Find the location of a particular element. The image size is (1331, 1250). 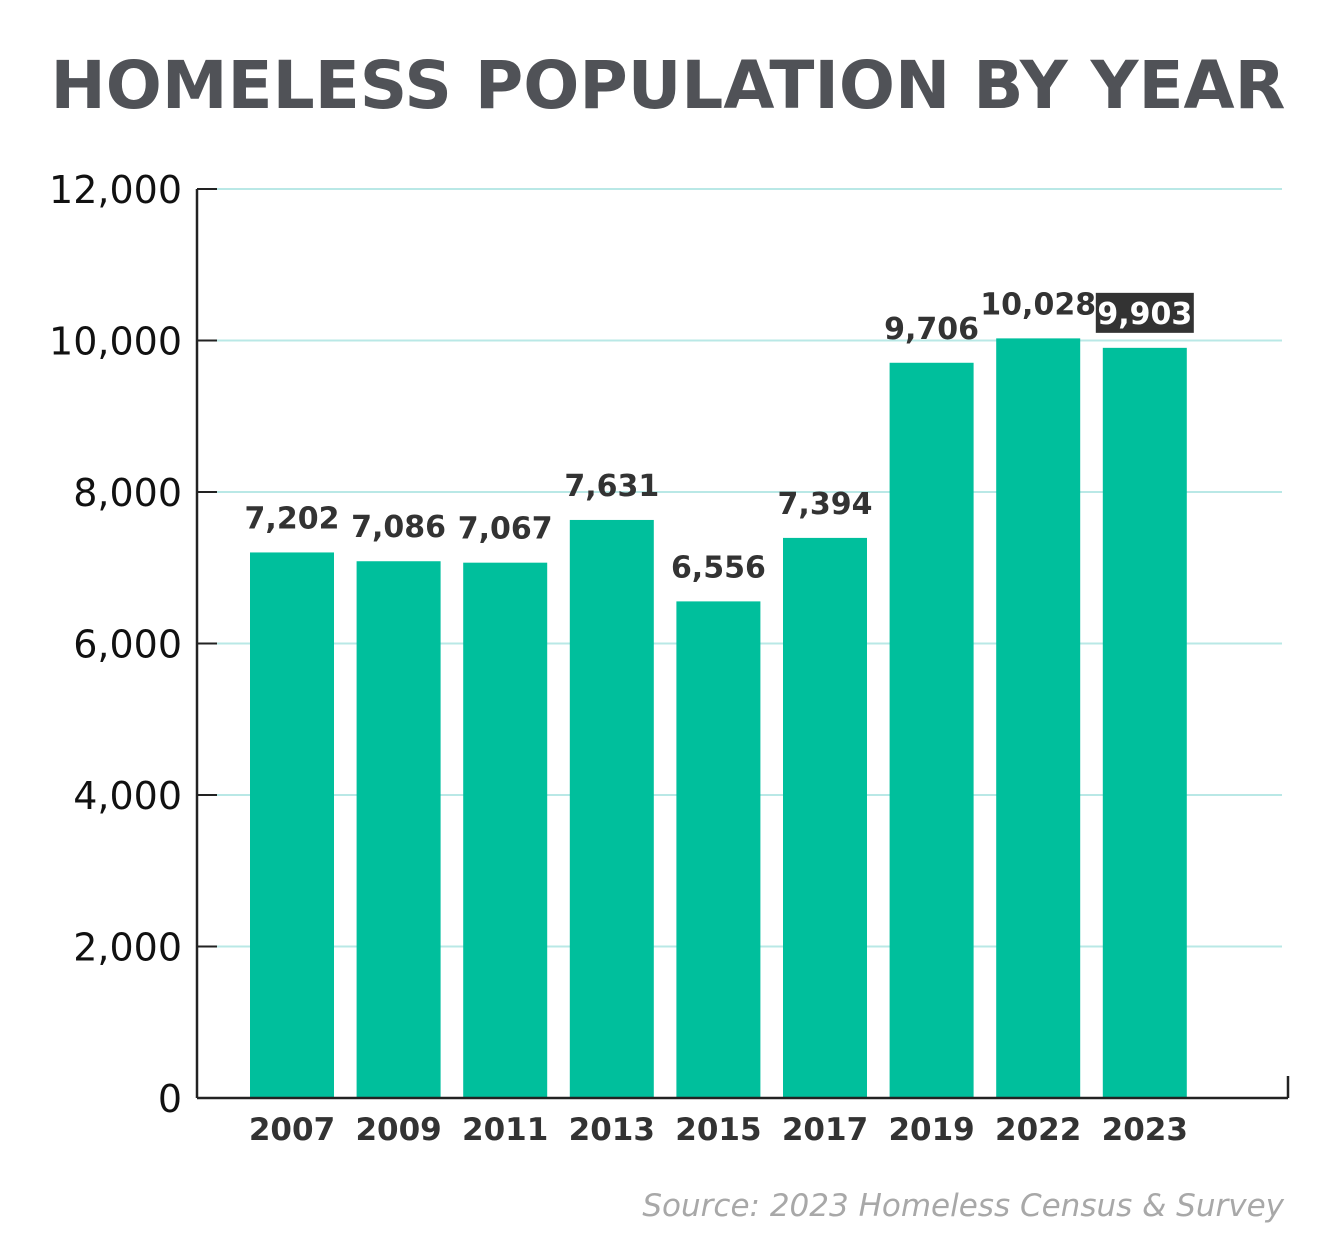

y-tick-label: 2,000 is located at coordinates (127, 948).